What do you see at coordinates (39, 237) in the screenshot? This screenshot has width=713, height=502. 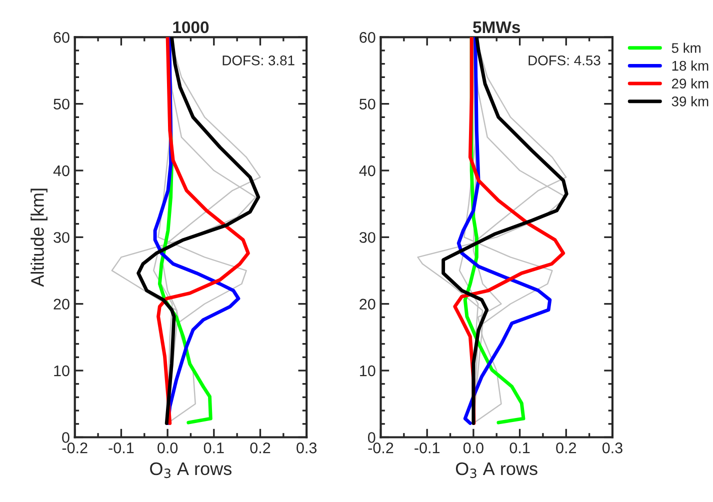 I see `y-axis-title: Altitude [km]` at bounding box center [39, 237].